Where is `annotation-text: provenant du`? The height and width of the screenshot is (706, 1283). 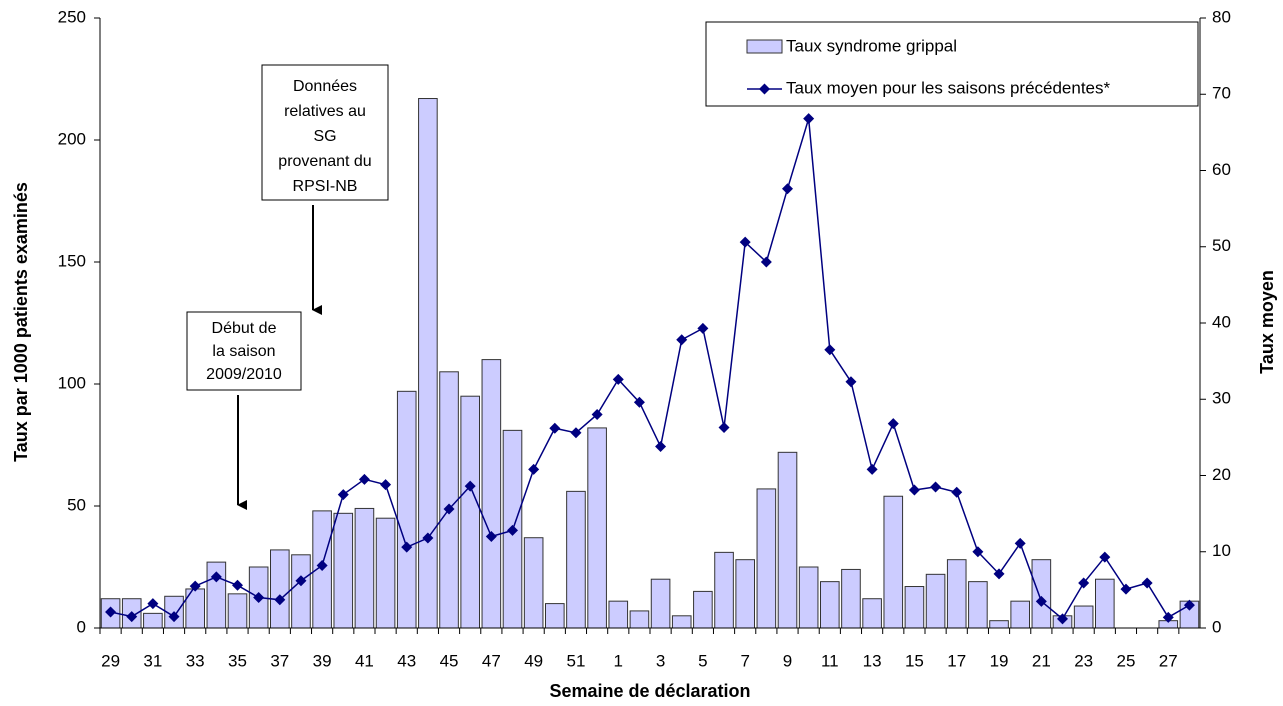
annotation-text: provenant du is located at coordinates (324, 161).